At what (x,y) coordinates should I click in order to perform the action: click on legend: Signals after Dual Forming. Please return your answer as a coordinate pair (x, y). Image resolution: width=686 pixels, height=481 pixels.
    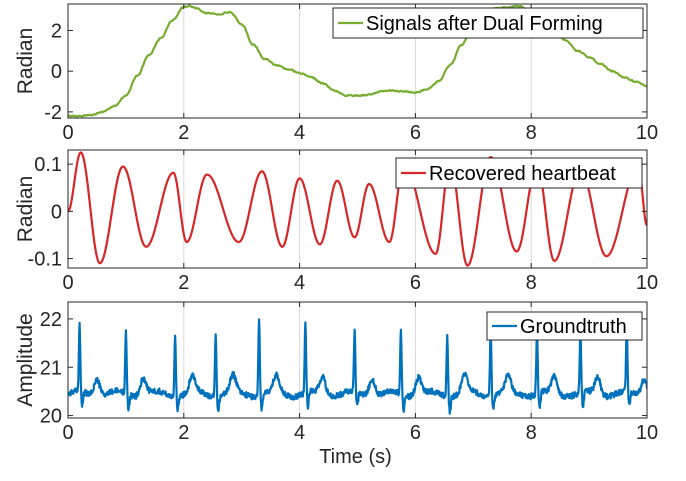
    Looking at the image, I should click on (488, 23).